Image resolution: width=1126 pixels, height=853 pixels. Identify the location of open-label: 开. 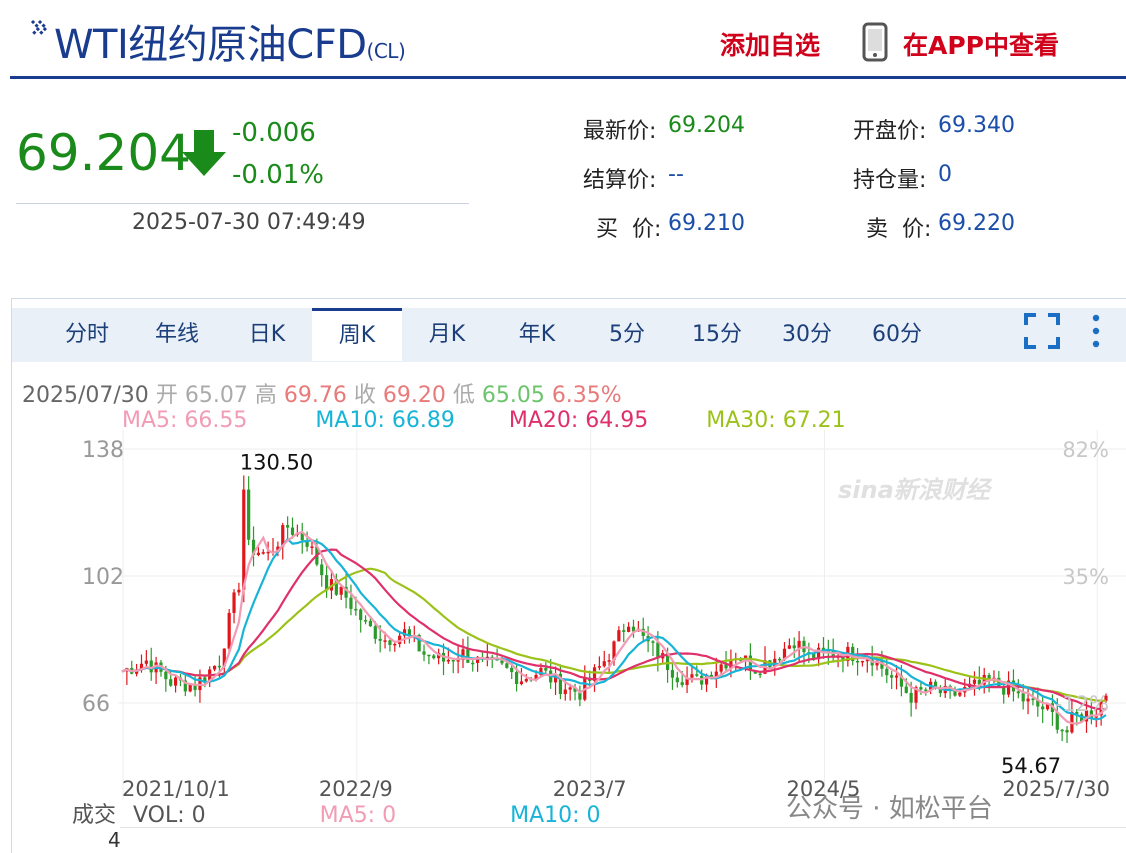
(166, 395).